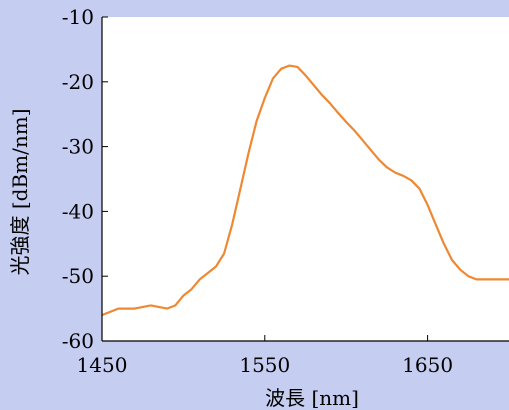  I want to click on x-tick-label: 1550, so click(264, 365).